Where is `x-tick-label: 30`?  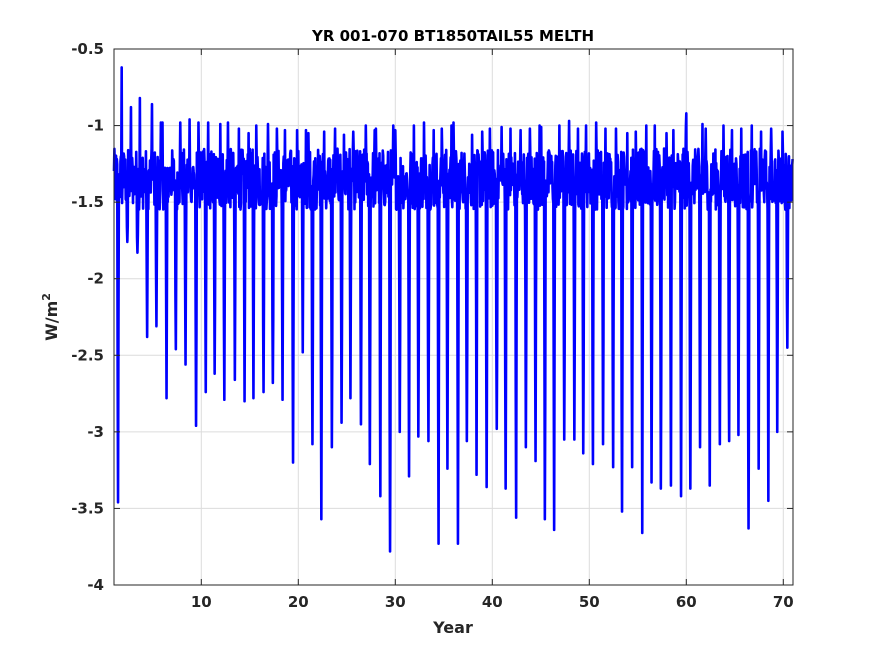
x-tick-label: 30 is located at coordinates (395, 602).